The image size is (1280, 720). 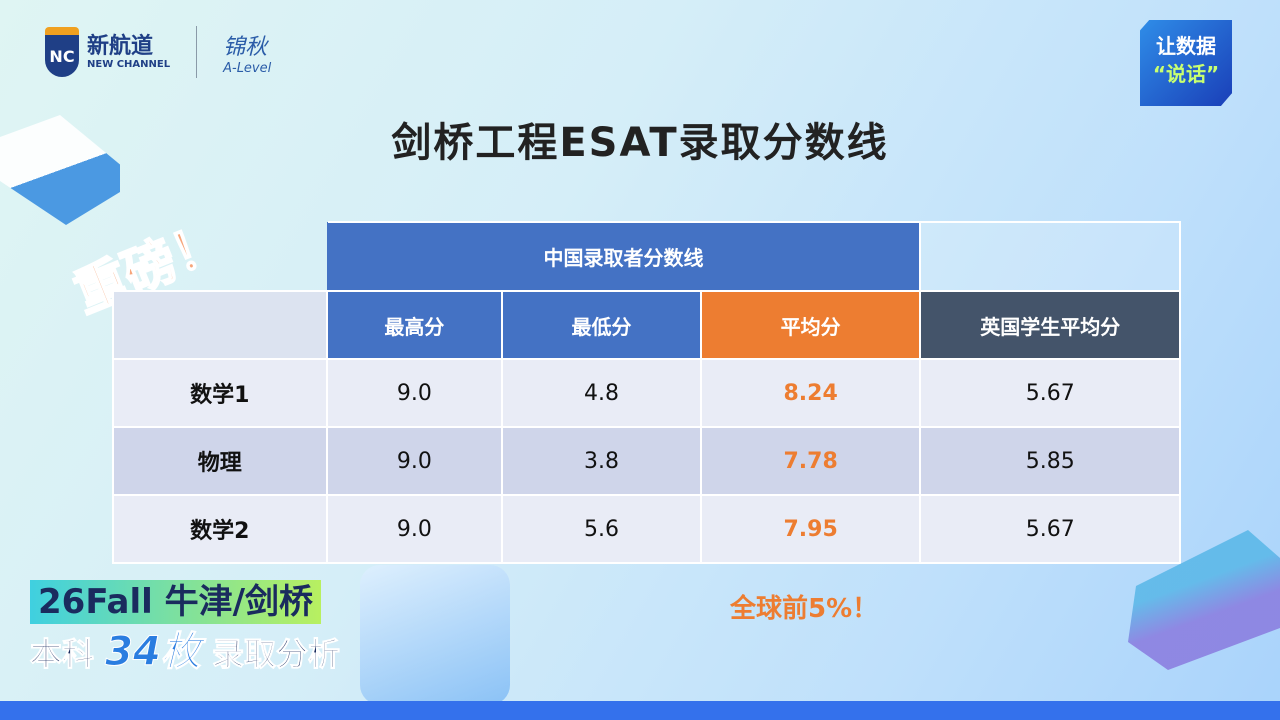 What do you see at coordinates (1050, 325) in the screenshot?
I see `col-header-uk-avg: 英国学生平均分` at bounding box center [1050, 325].